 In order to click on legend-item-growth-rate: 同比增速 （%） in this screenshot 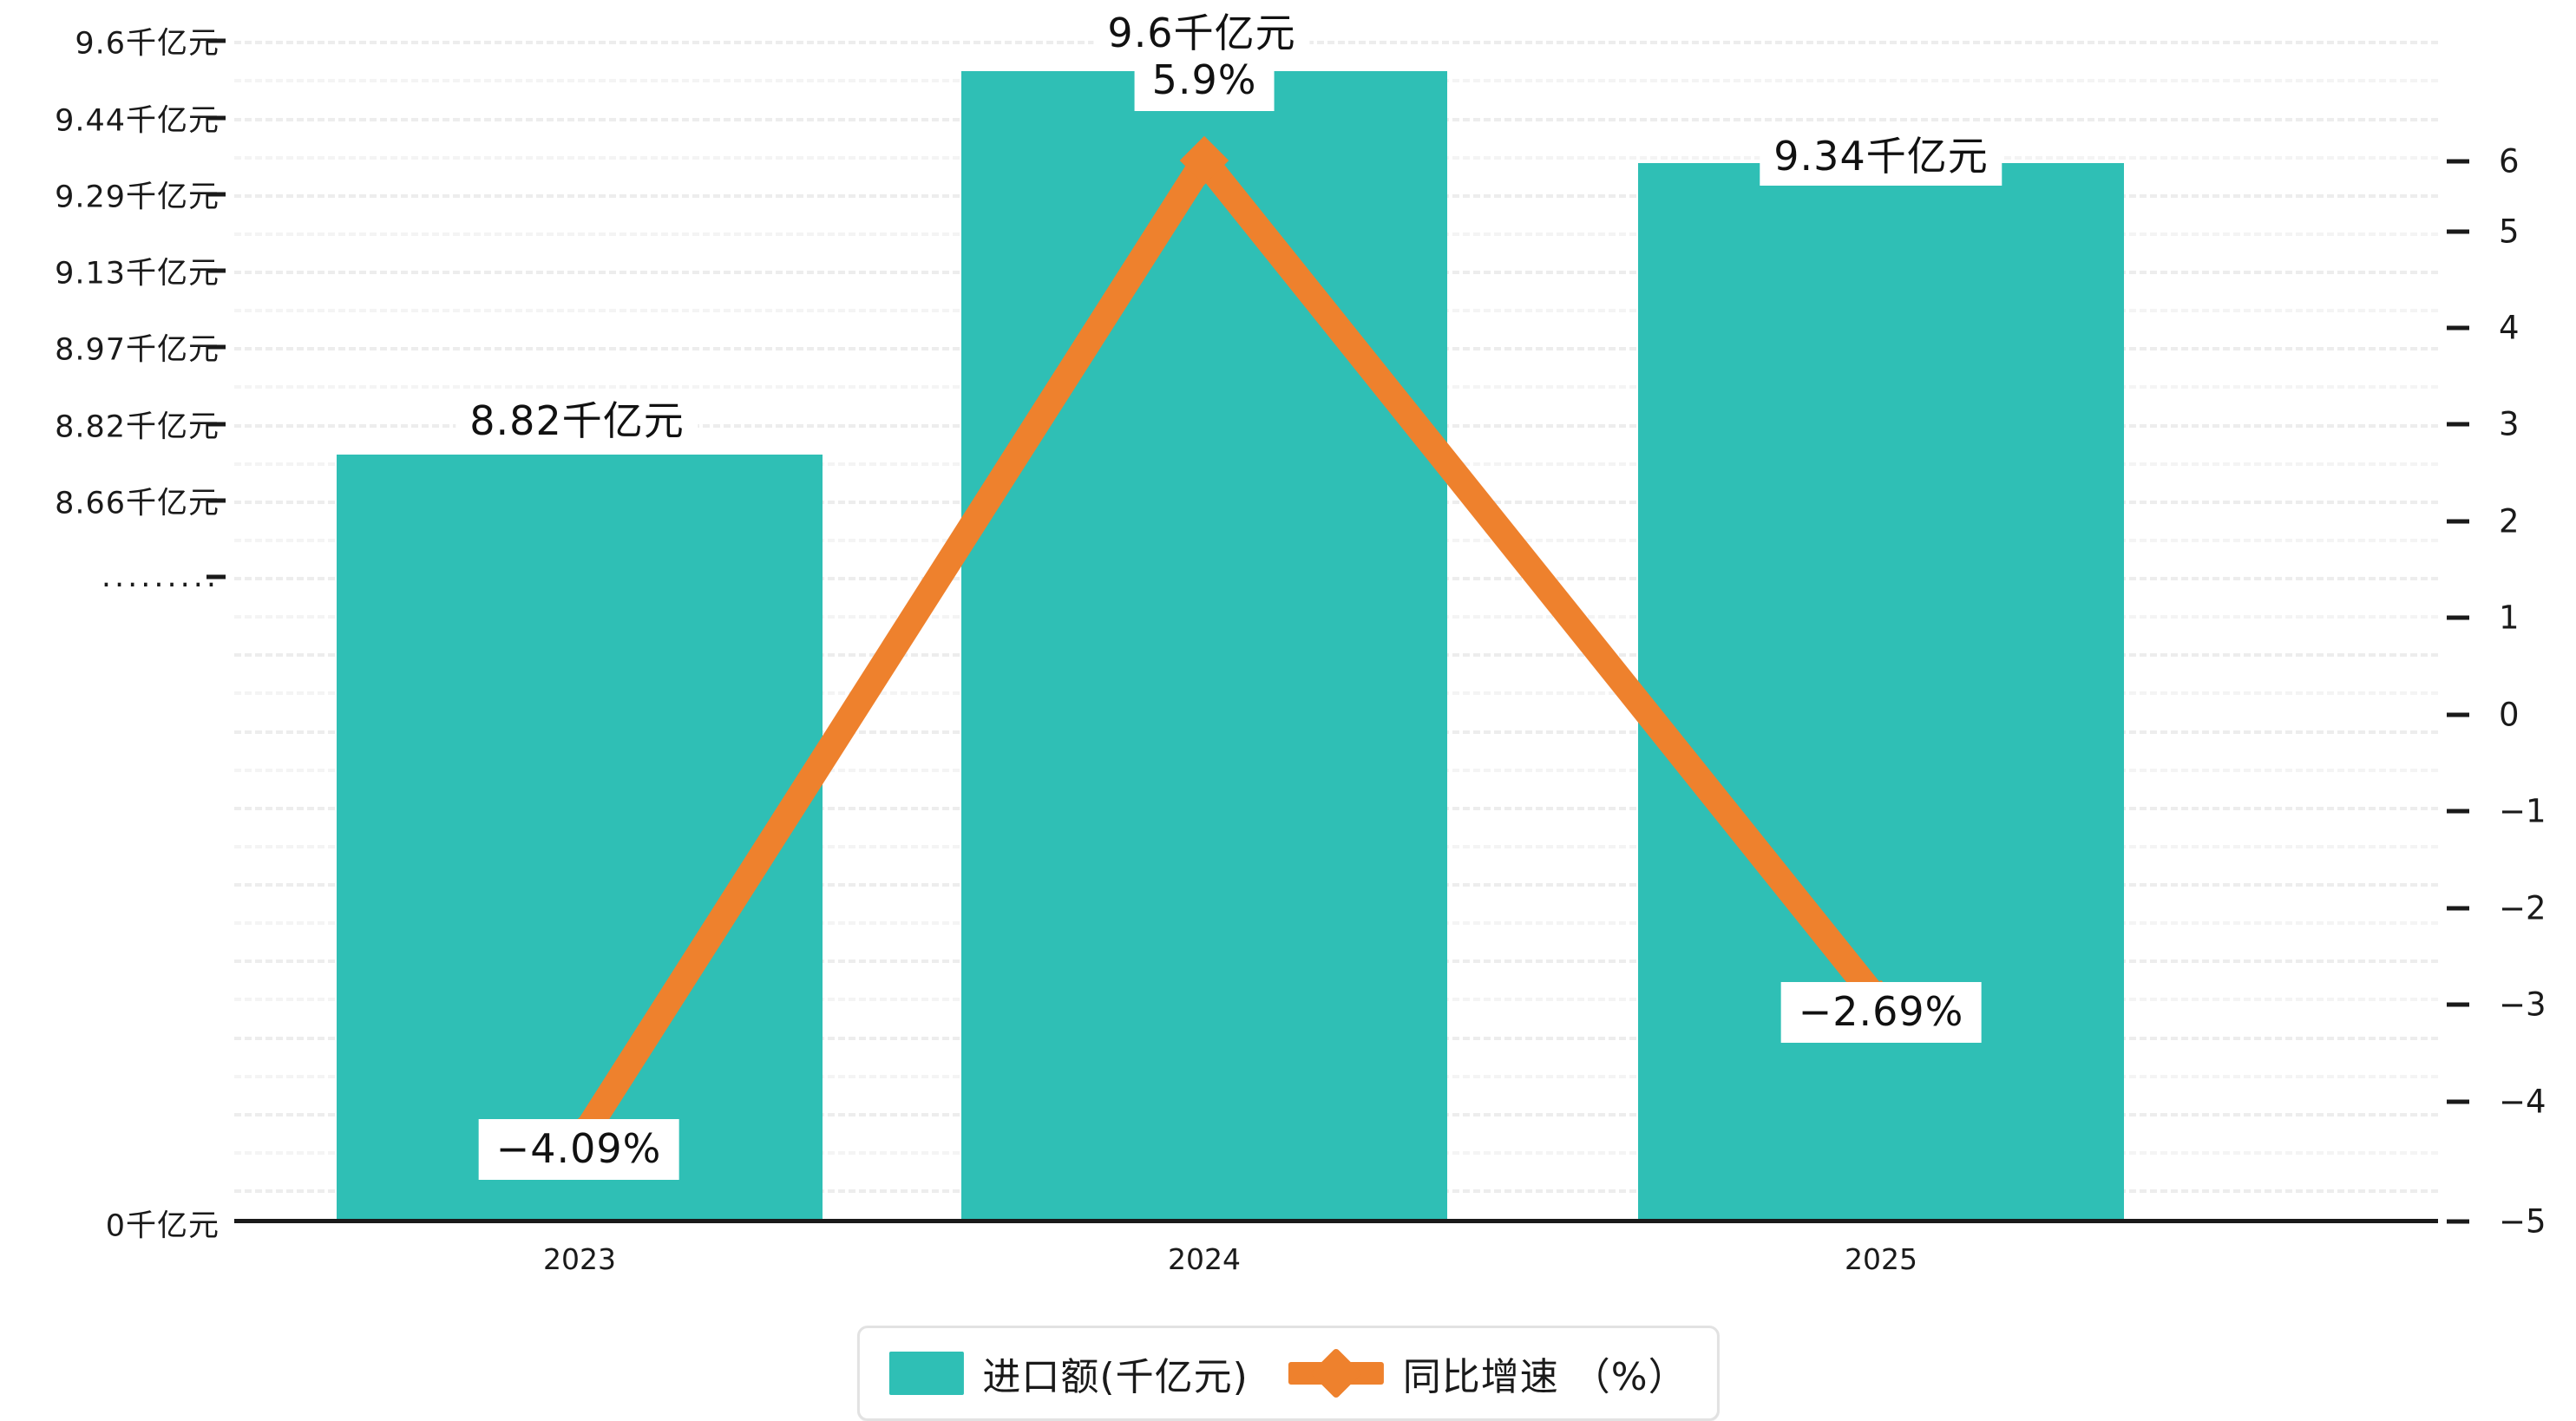, I will do `click(1488, 1373)`.